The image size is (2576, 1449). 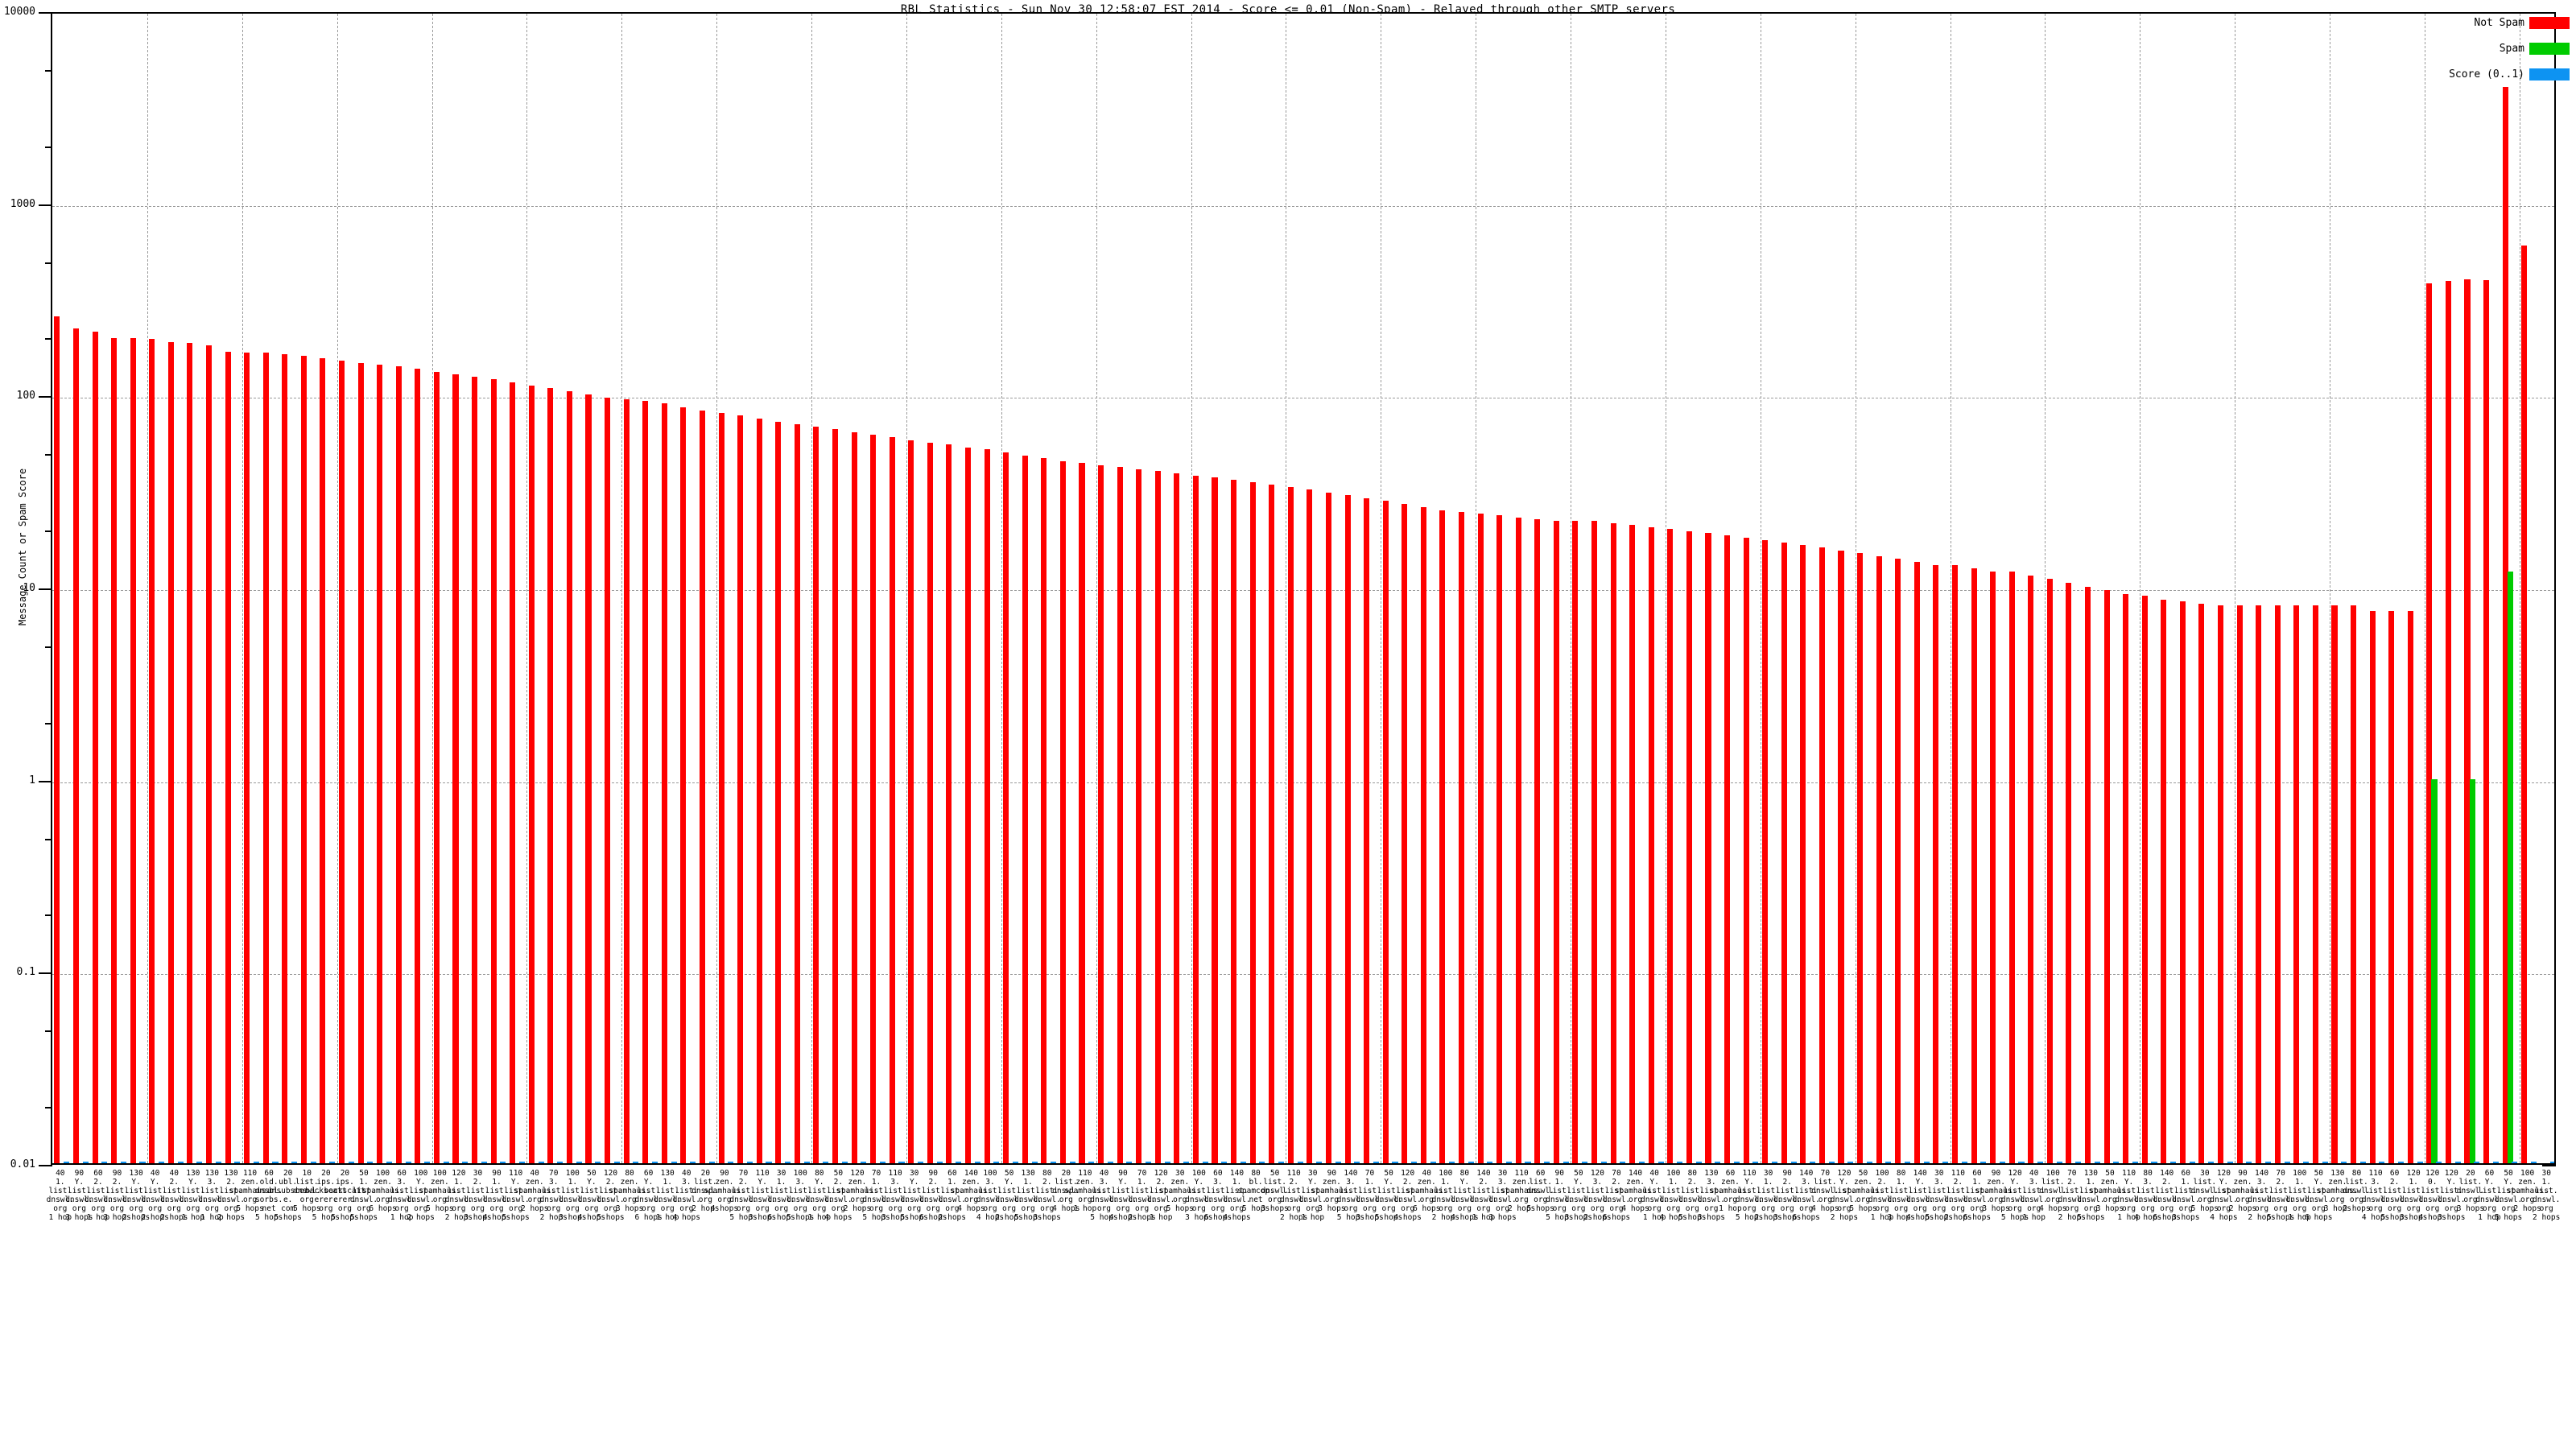 What do you see at coordinates (268, 1199) in the screenshot?
I see `x-label-line: sorbs.` at bounding box center [268, 1199].